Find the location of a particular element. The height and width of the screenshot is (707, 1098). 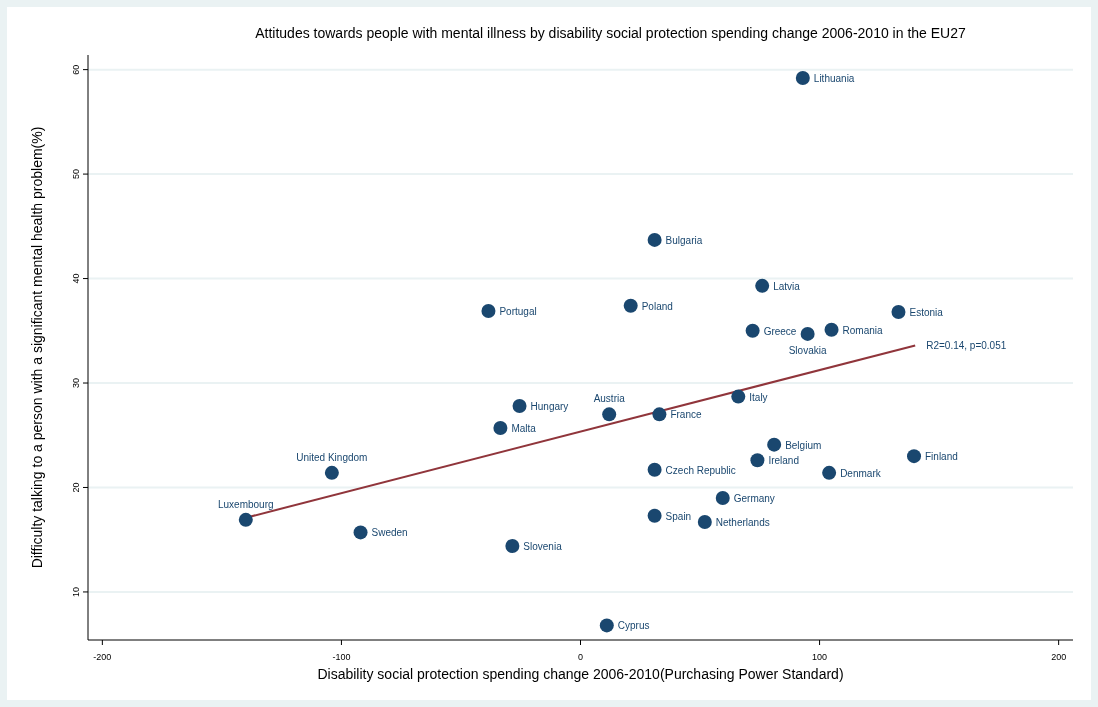

annotation: Romania is located at coordinates (862, 330).